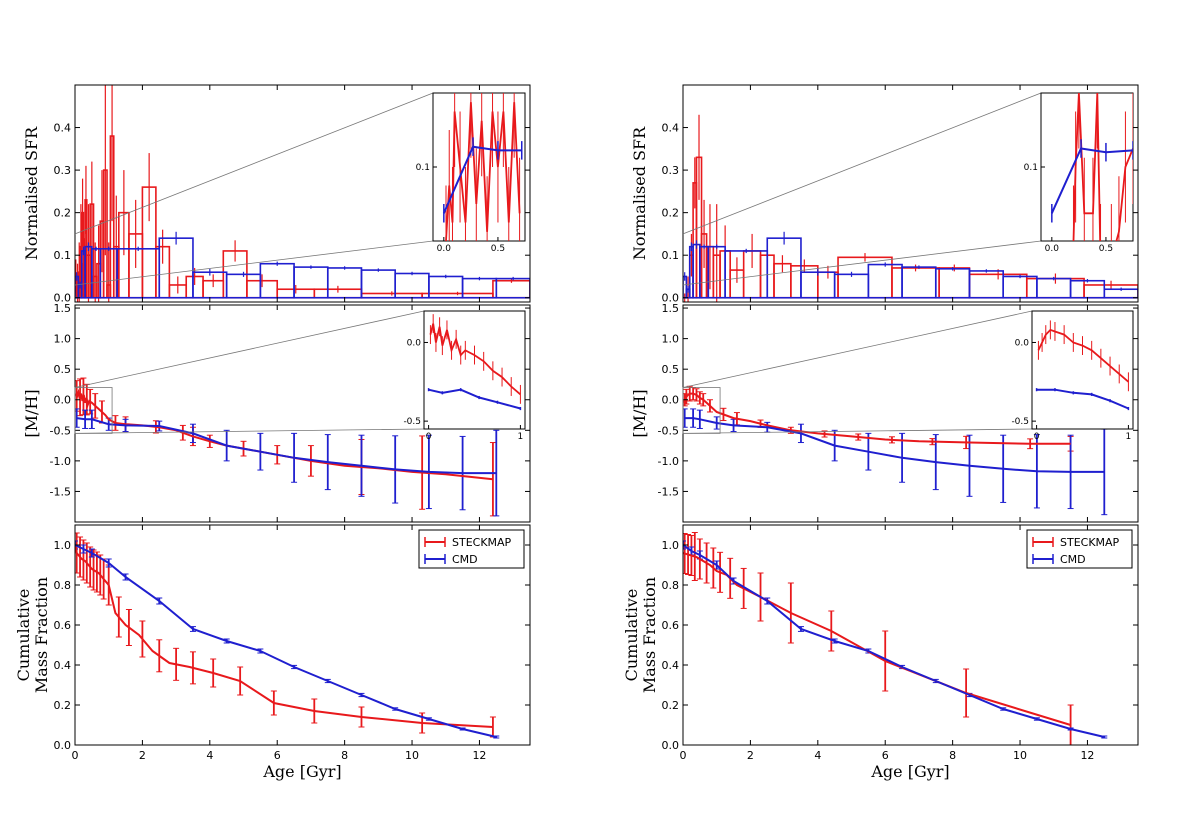 Image resolution: width=1200 pixels, height=829 pixels. What do you see at coordinates (750, 755) in the screenshot?
I see `panel-right-cmf-xtick-label: 2` at bounding box center [750, 755].